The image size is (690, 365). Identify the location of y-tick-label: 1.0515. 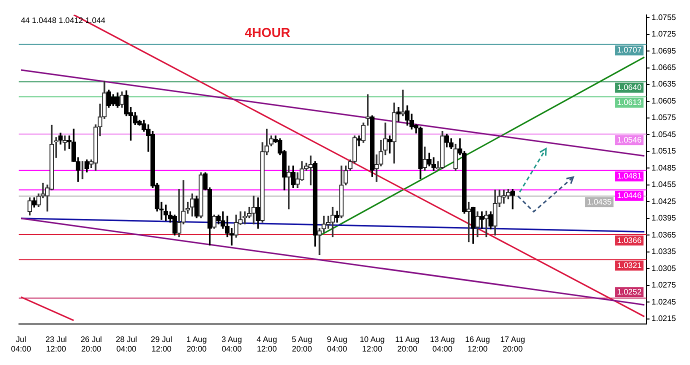
(664, 151).